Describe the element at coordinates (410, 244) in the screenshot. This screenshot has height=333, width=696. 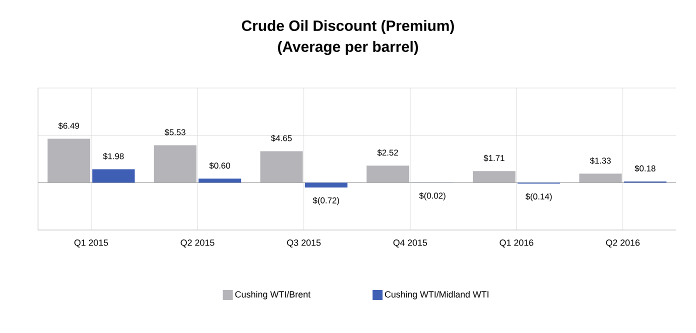
I see `x-tick-label: Q4 2015` at that location.